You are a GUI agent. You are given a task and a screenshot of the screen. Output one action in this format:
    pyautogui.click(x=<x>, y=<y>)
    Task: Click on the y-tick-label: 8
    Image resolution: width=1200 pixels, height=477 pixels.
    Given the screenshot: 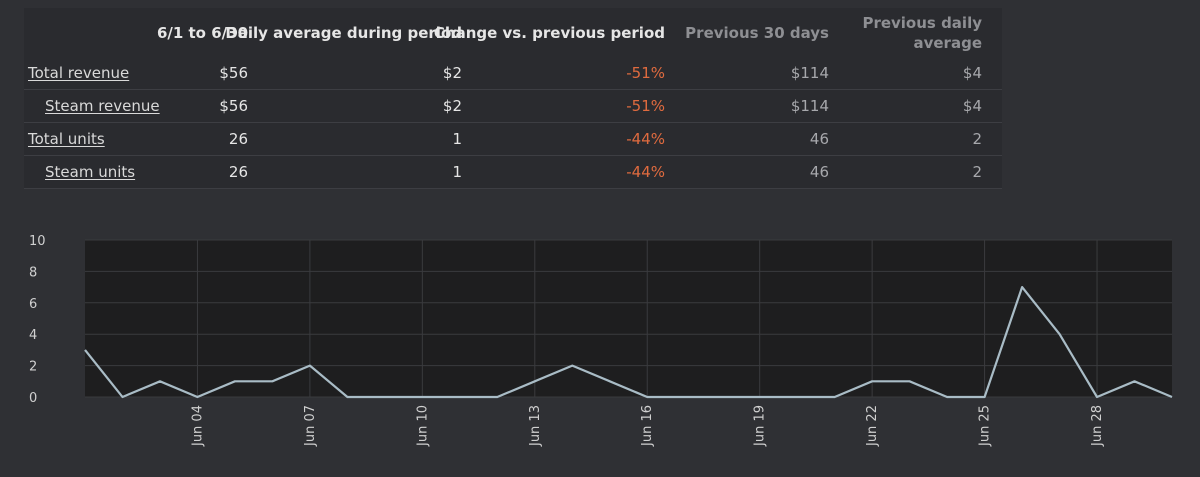 What is the action you would take?
    pyautogui.click(x=33, y=272)
    